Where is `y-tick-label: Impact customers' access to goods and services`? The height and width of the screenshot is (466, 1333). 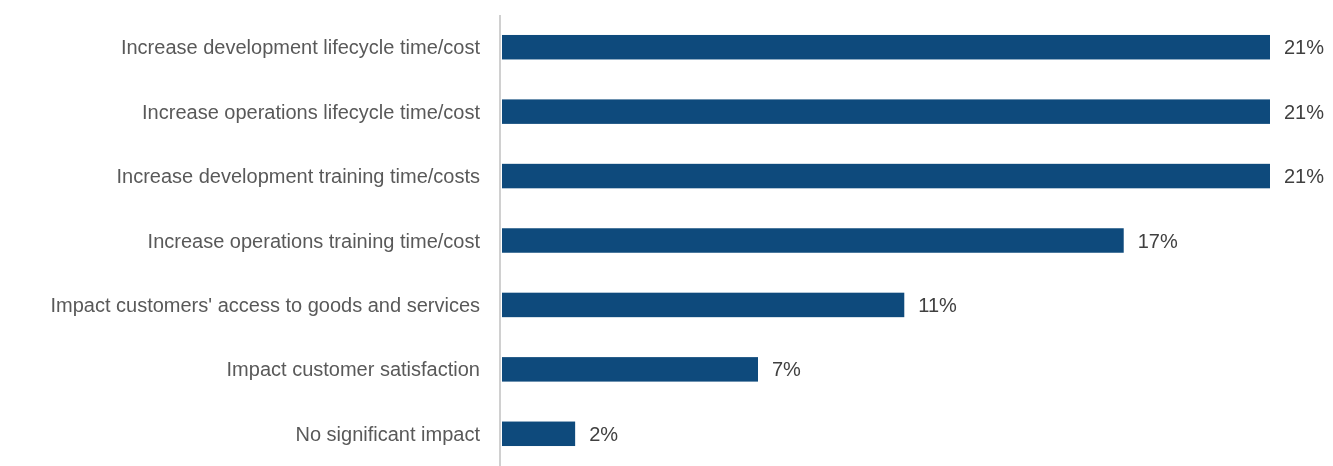 y-tick-label: Impact customers' access to goods and services is located at coordinates (265, 304).